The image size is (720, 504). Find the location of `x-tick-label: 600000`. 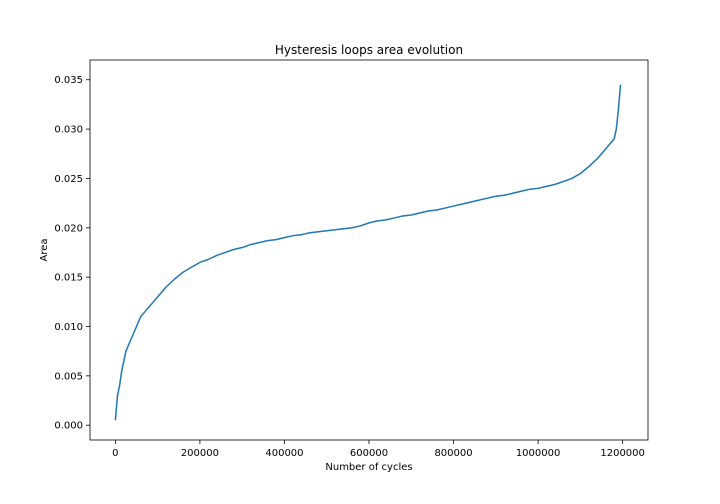

x-tick-label: 600000 is located at coordinates (369, 453).